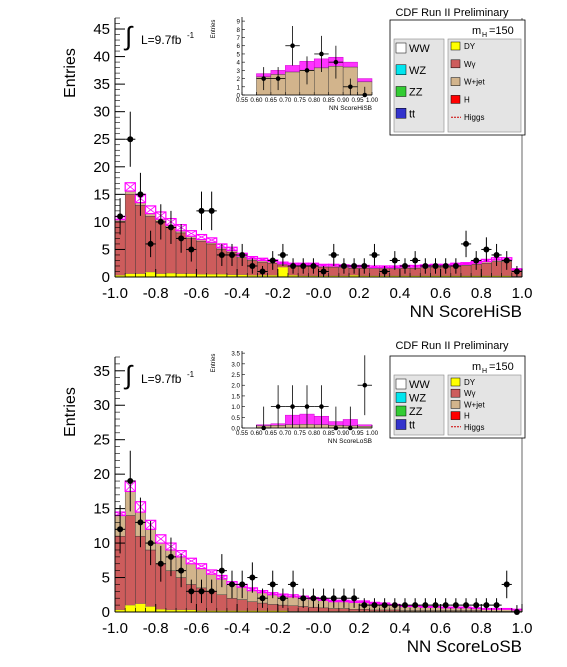  Describe the element at coordinates (239, 54) in the screenshot. I see `inset-y-tick-label: 5` at that location.